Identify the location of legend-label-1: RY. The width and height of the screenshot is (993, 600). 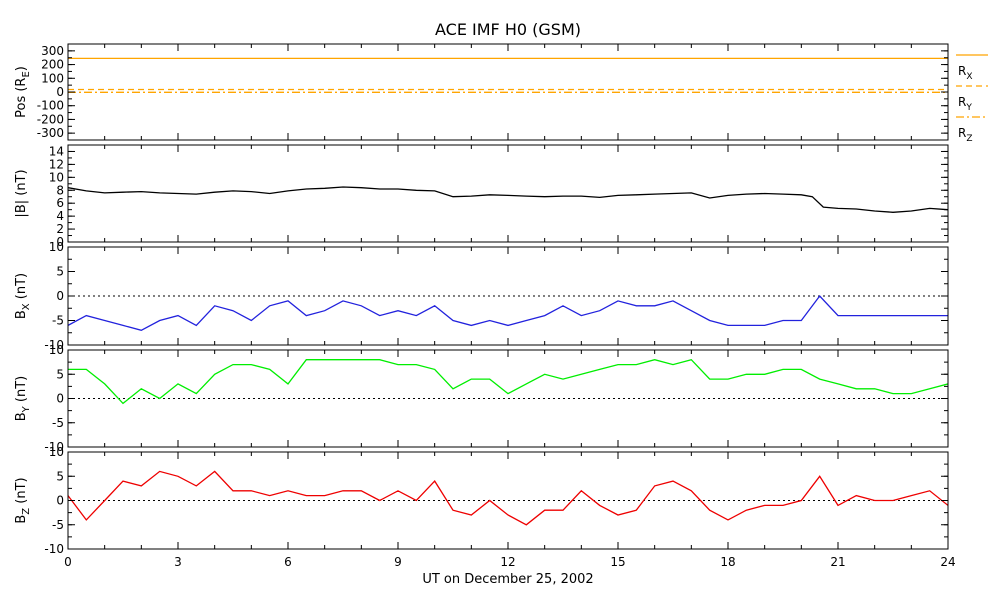
(965, 104).